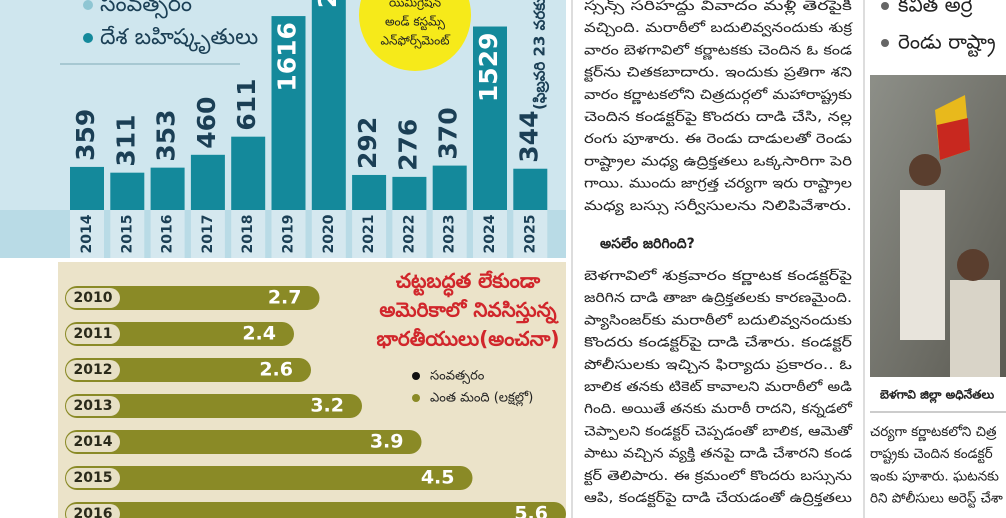  I want to click on x-tick-label: 2022, so click(409, 234).